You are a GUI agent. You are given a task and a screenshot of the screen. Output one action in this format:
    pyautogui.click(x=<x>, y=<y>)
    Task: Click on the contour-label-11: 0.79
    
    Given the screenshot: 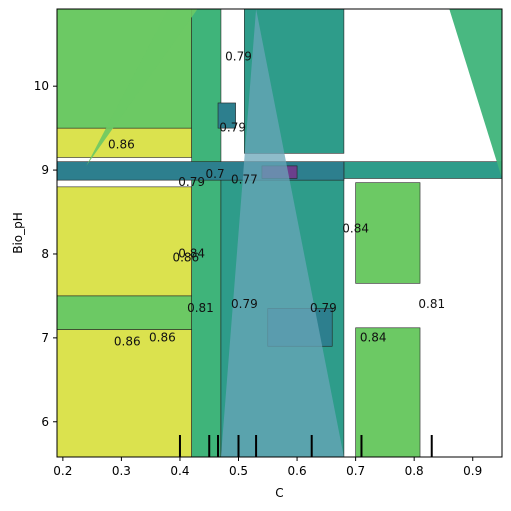 What is the action you would take?
    pyautogui.click(x=323, y=308)
    